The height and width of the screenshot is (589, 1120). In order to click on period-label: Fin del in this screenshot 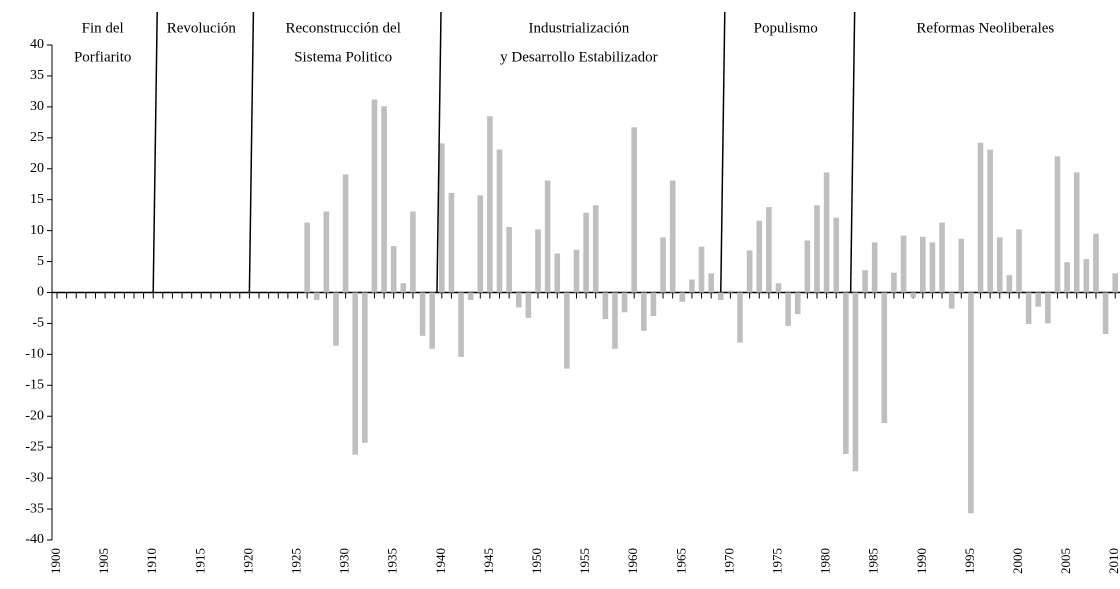, I will do `click(103, 28)`.